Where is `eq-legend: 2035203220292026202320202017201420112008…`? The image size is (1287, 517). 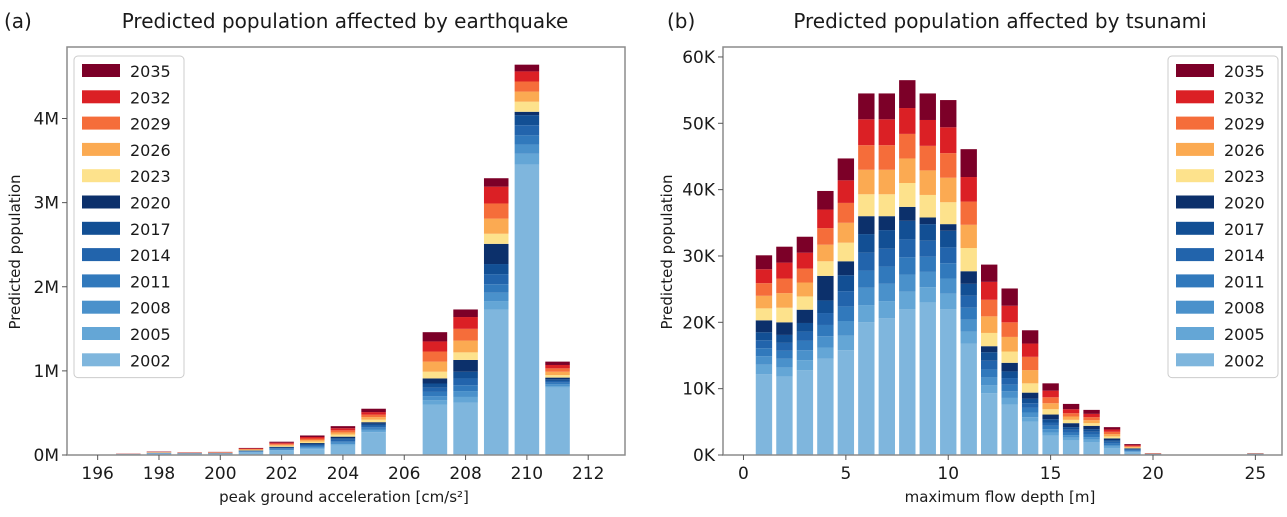
eq-legend: 2035203220292026202320202017201420112008… is located at coordinates (129, 217).